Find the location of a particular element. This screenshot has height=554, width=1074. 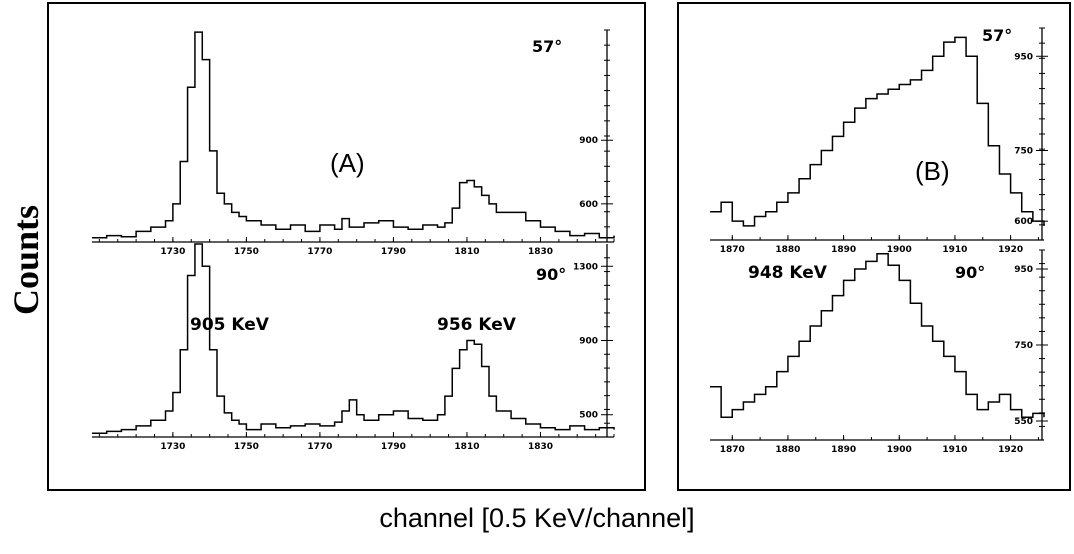

panel-a-bottom-y-tick-label: 1300 is located at coordinates (585, 267).